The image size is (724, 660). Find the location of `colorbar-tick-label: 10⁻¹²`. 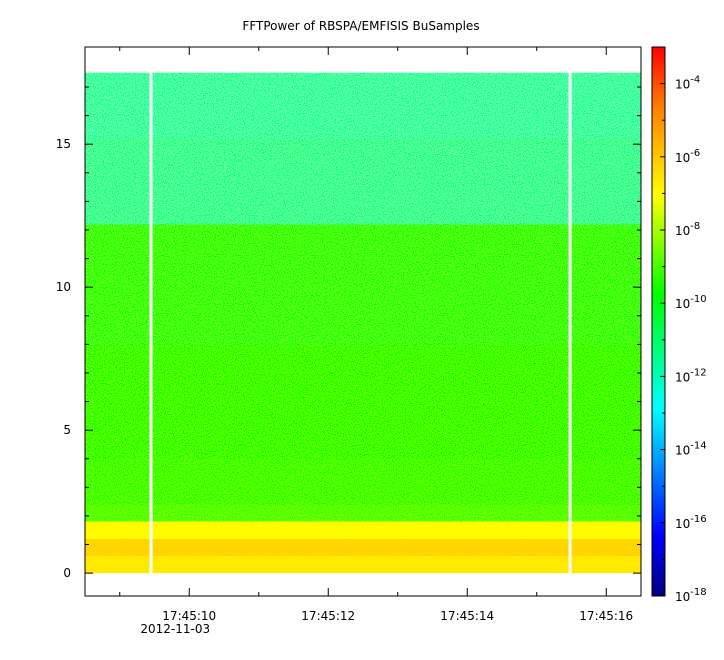

colorbar-tick-label: 10⁻¹² is located at coordinates (691, 375).